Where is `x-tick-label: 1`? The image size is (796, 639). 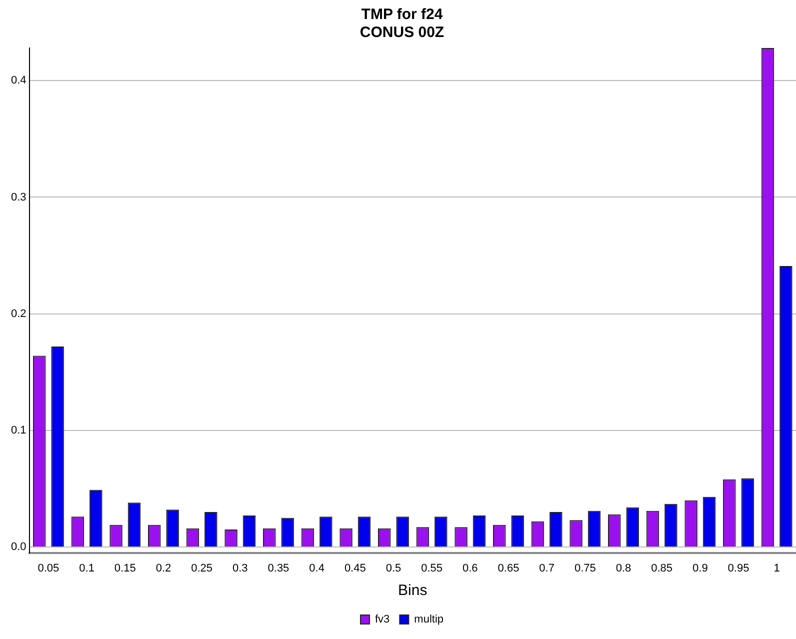
x-tick-label: 1 is located at coordinates (777, 568).